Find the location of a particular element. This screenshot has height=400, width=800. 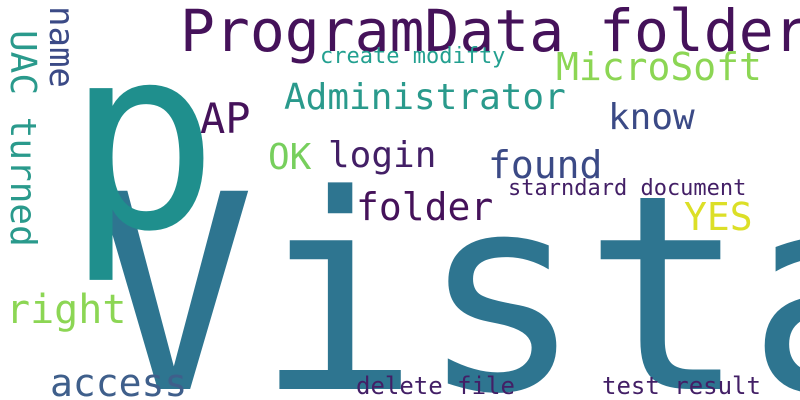

word-create-modifty: create modifty is located at coordinates (413, 56).